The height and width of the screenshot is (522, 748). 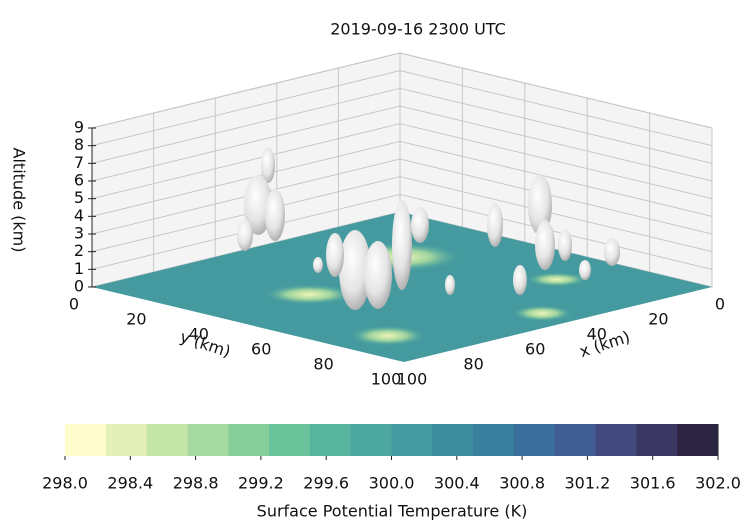 What do you see at coordinates (136, 319) in the screenshot?
I see `y-tick-label: 20` at bounding box center [136, 319].